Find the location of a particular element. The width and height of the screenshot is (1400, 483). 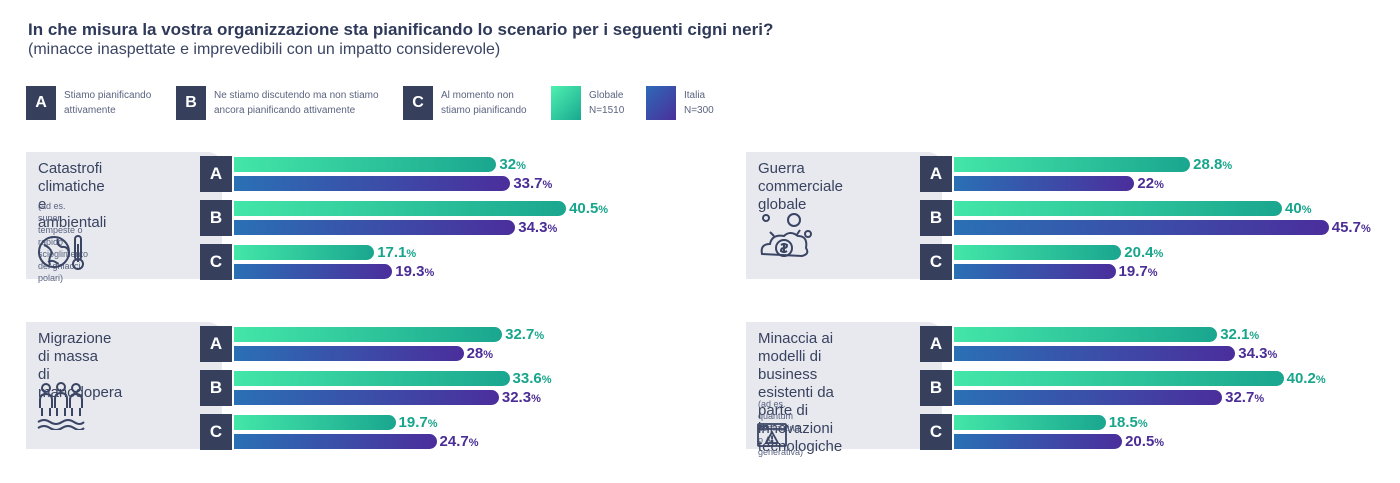

warning-browser-icon is located at coordinates (772, 437).